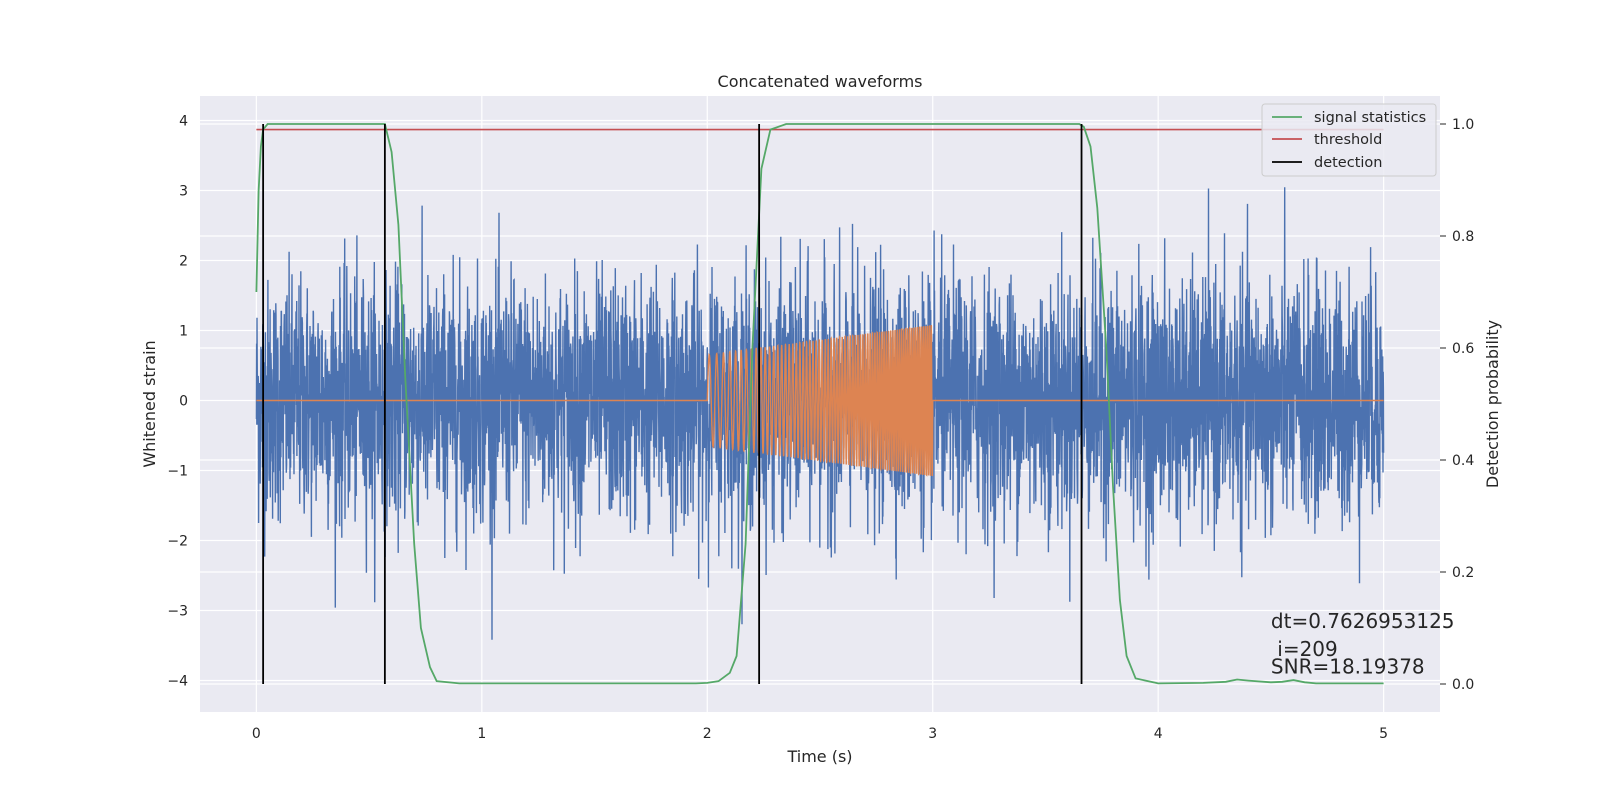 This screenshot has height=800, width=1600. Describe the element at coordinates (1463, 237) in the screenshot. I see `y-right-tick-label: 0.8` at that location.